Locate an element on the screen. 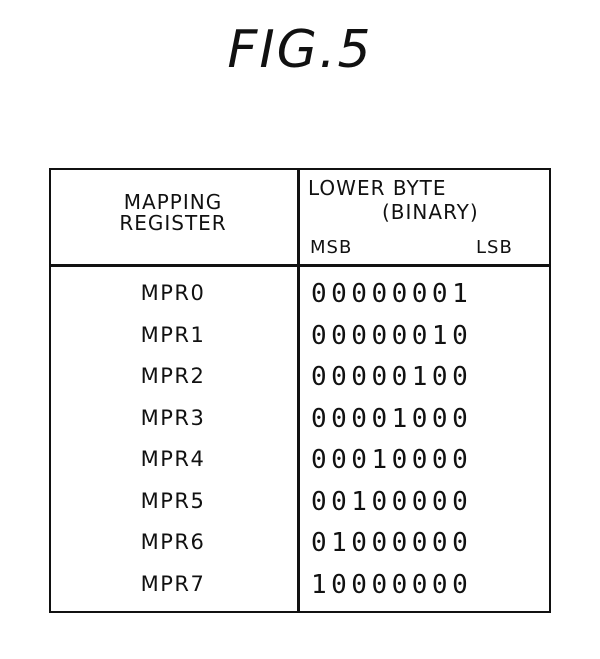 The image size is (600, 659). lsb-label: LSB is located at coordinates (494, 247).